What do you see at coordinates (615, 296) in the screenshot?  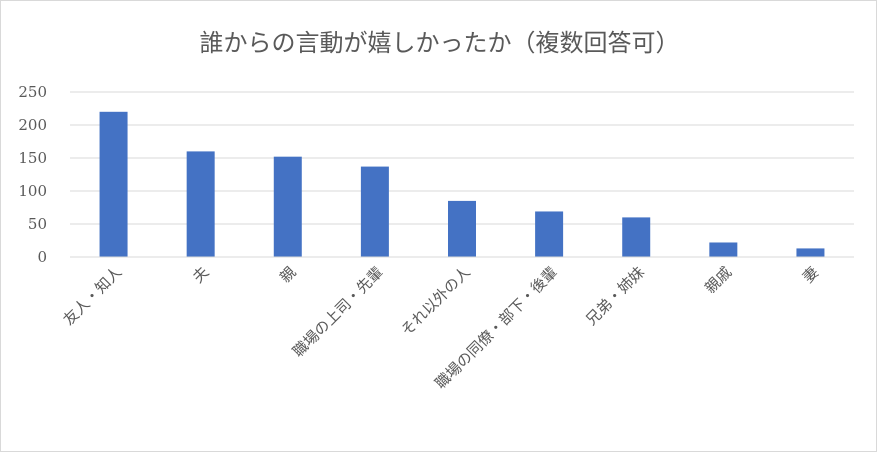 I see `x-category-label: 兄弟・姉妹` at bounding box center [615, 296].